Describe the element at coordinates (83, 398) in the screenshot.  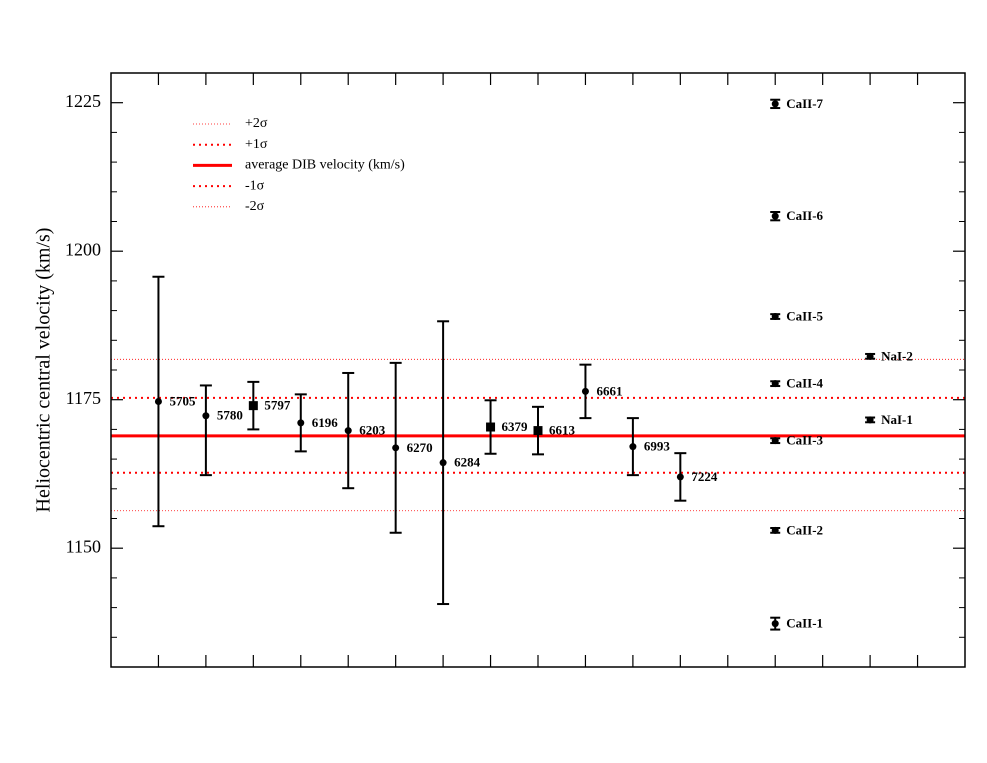
I see `y-tick-label: 1175` at that location.